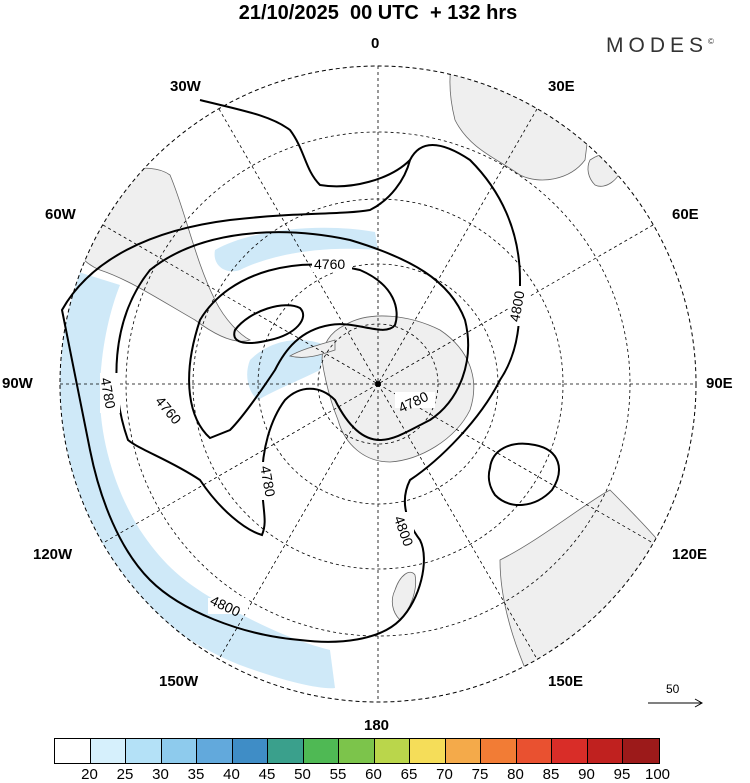 This screenshot has width=750, height=783. What do you see at coordinates (179, 681) in the screenshot?
I see `lon-label-150w: 150W` at bounding box center [179, 681].